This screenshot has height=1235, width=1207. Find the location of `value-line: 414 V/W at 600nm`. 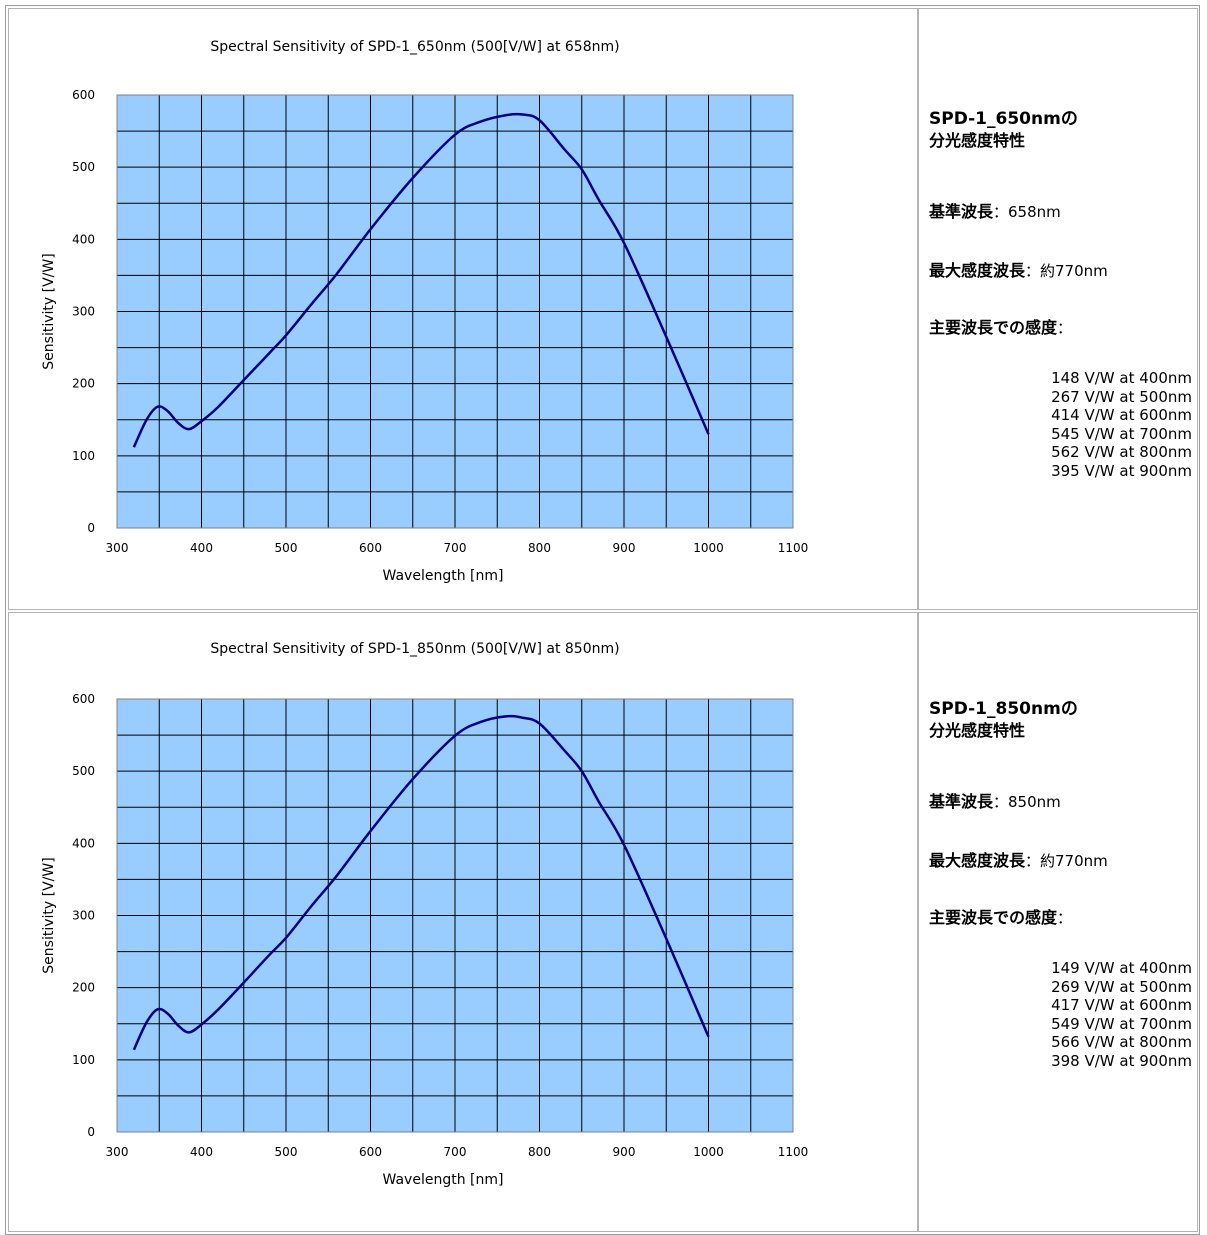

value-line: 414 V/W at 600nm is located at coordinates (1121, 415).